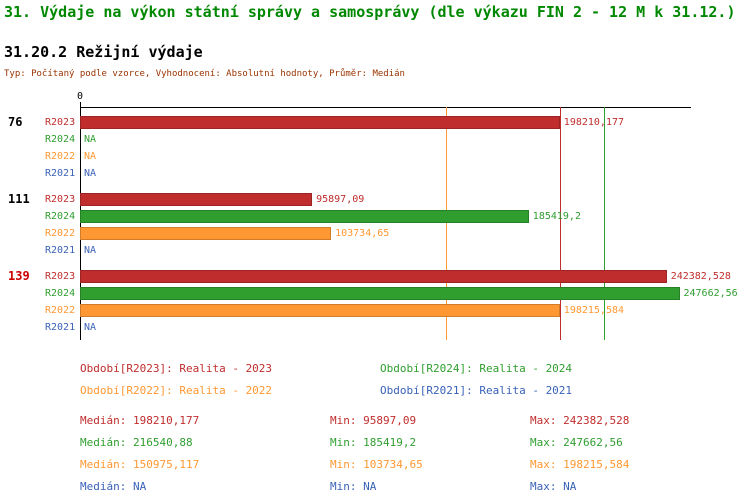 This screenshot has height=498, width=750. What do you see at coordinates (176, 368) in the screenshot?
I see `legend-item-r2023: Období[R2023]: Realita - 2023` at bounding box center [176, 368].